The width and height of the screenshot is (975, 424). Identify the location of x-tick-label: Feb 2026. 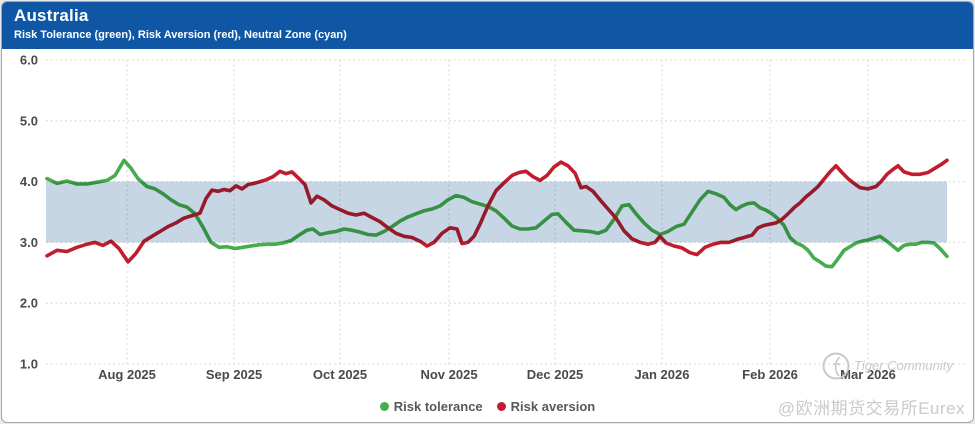
(770, 374).